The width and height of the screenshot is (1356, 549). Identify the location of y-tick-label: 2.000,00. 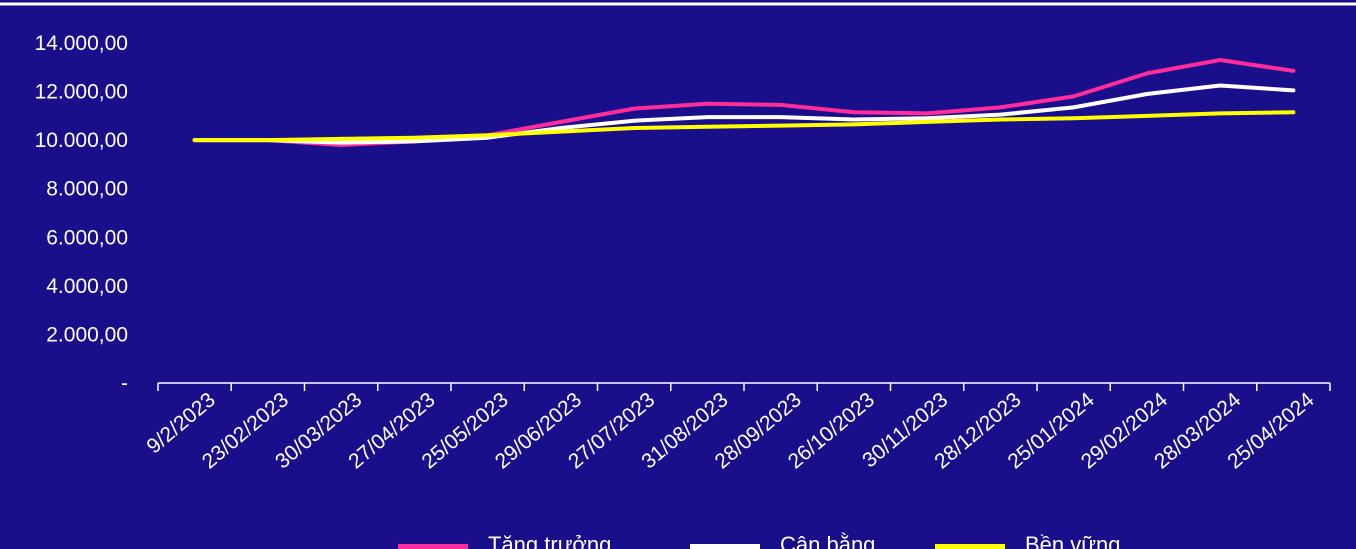
(87, 334).